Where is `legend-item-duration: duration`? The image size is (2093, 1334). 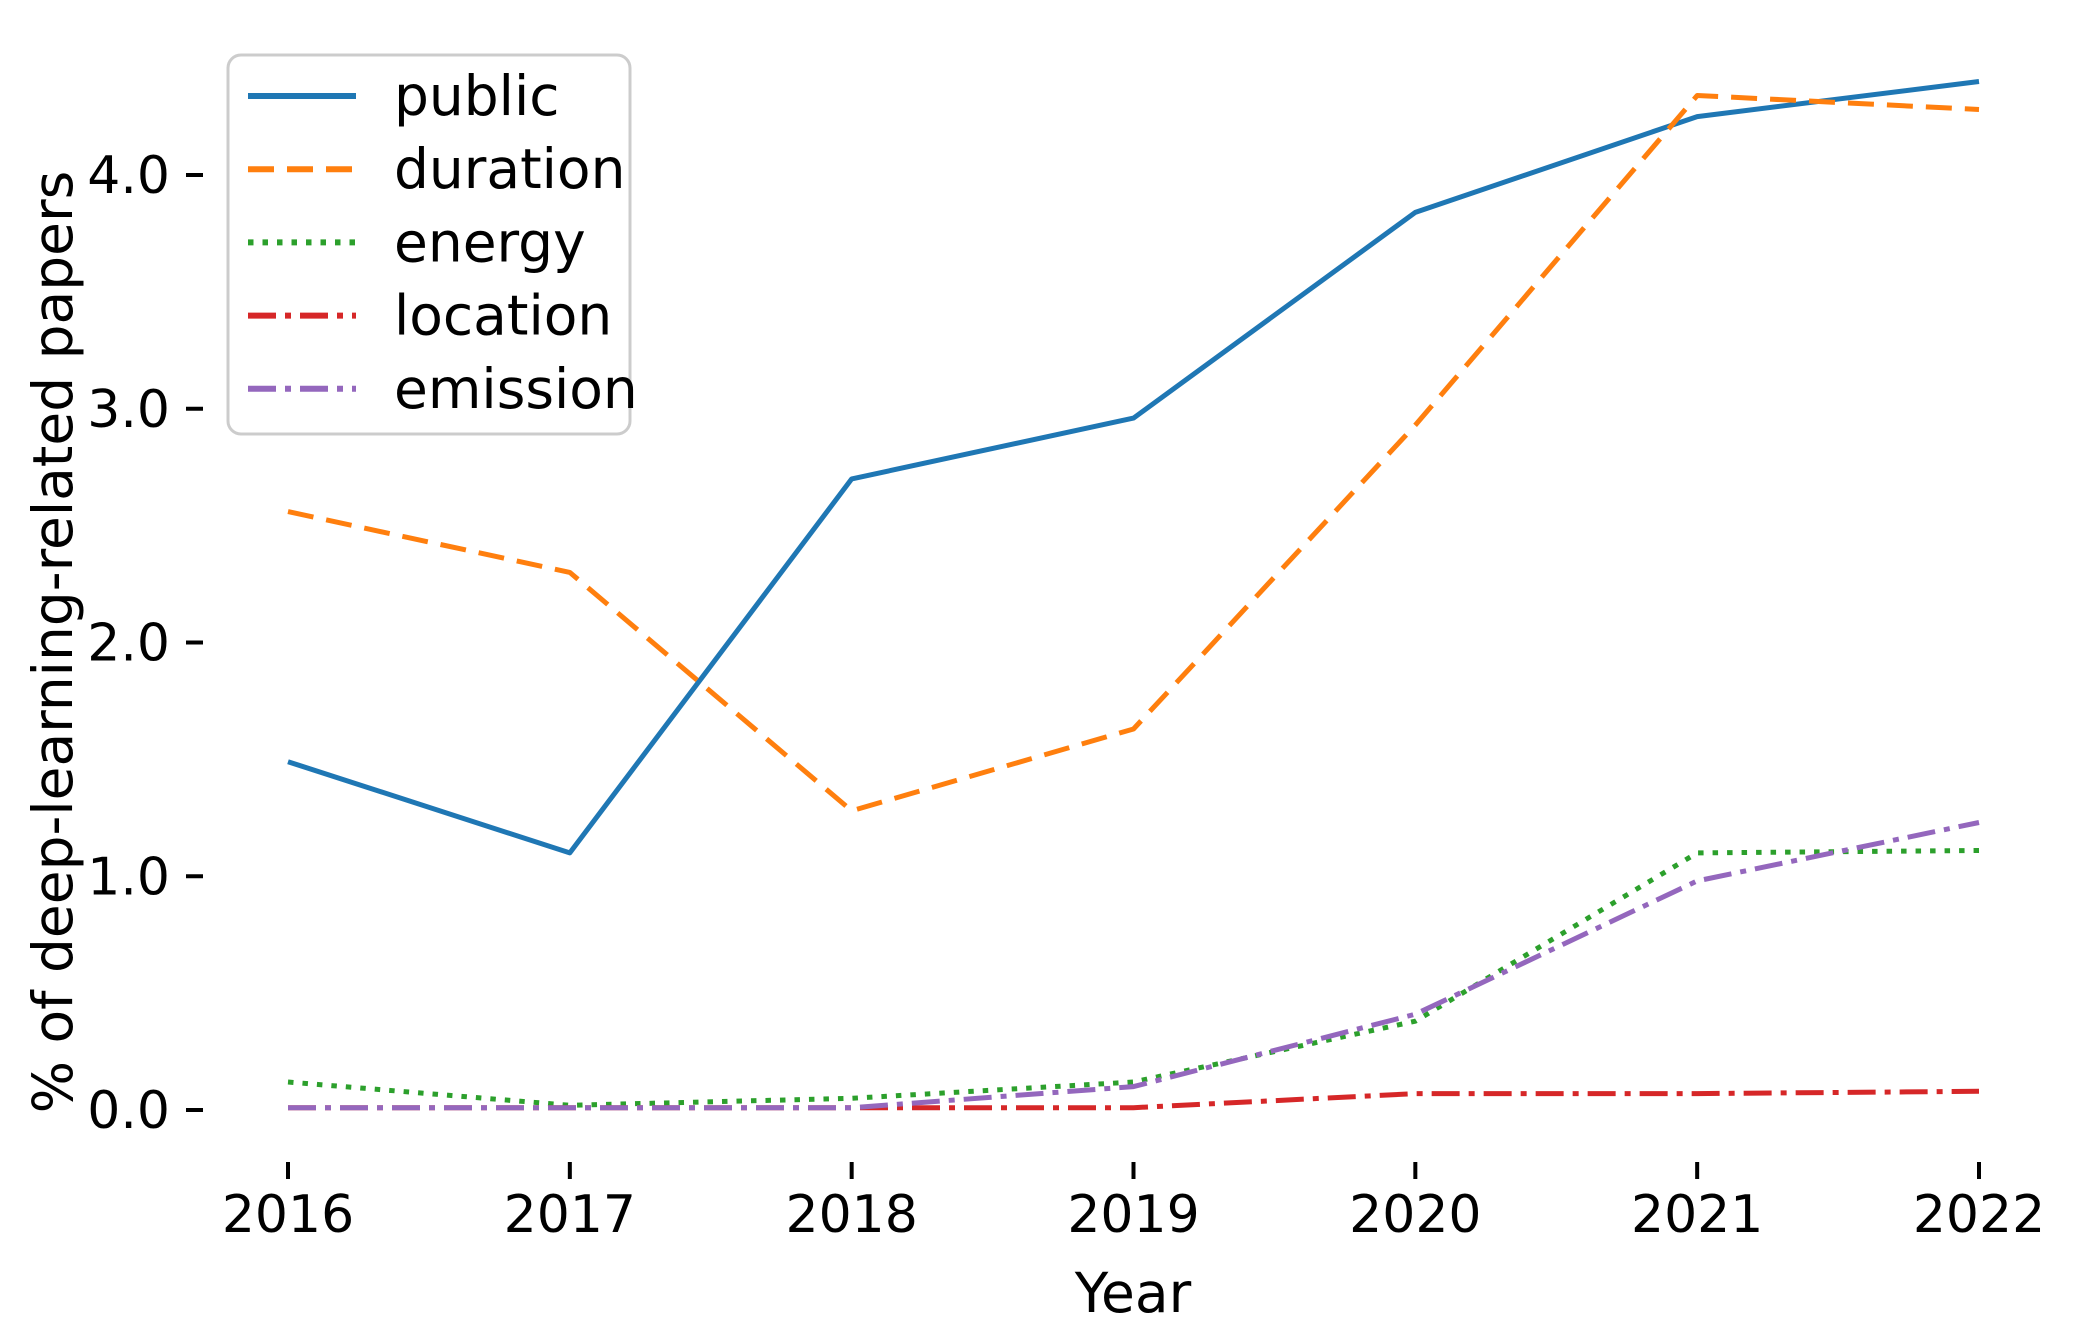
legend-item-duration: duration is located at coordinates (436, 169).